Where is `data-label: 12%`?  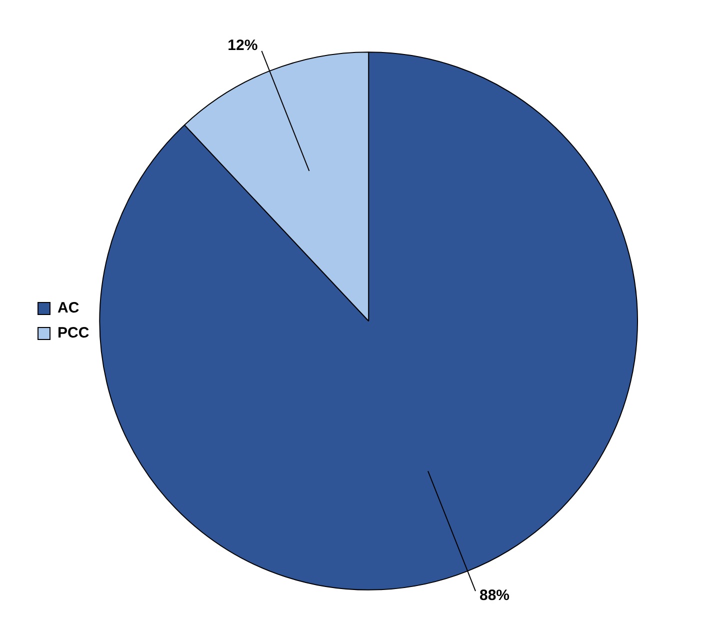
data-label: 12% is located at coordinates (243, 45).